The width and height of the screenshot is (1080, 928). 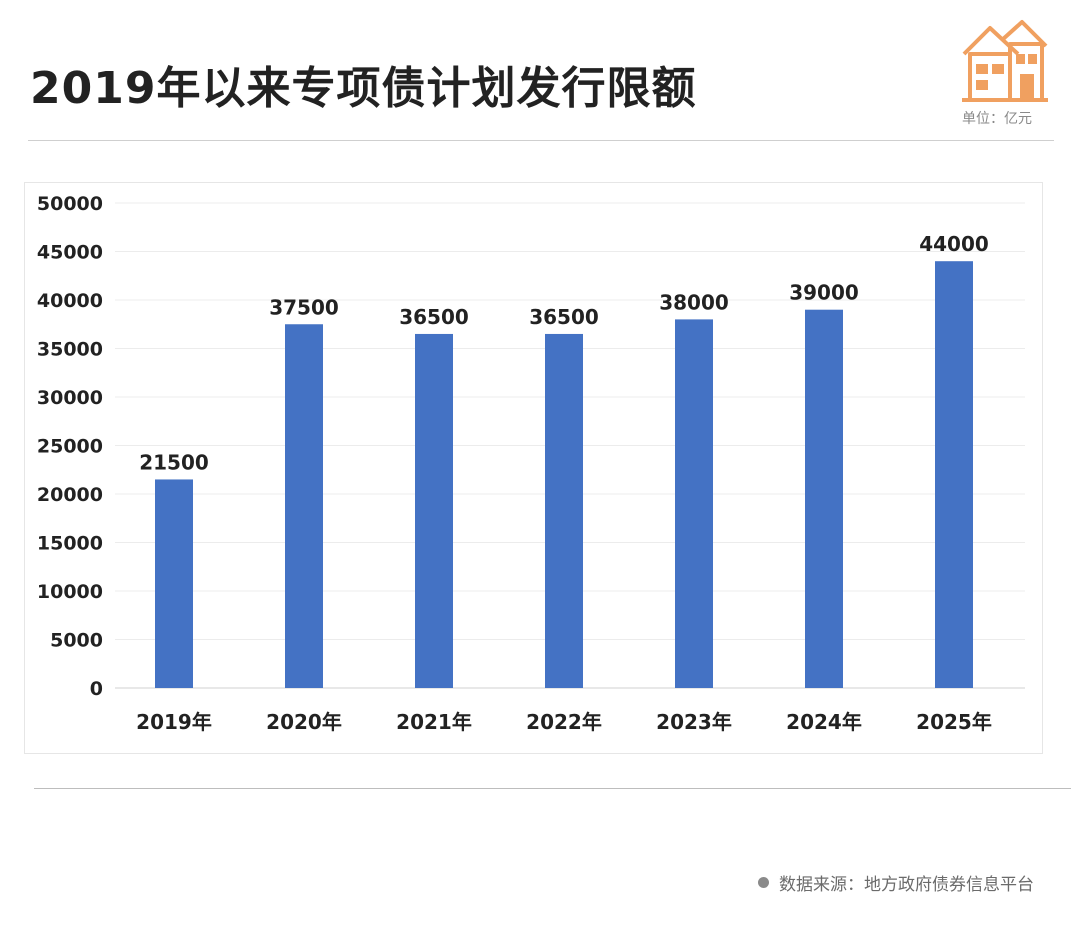 I want to click on x-tick-label: 2024年, so click(x=824, y=722).